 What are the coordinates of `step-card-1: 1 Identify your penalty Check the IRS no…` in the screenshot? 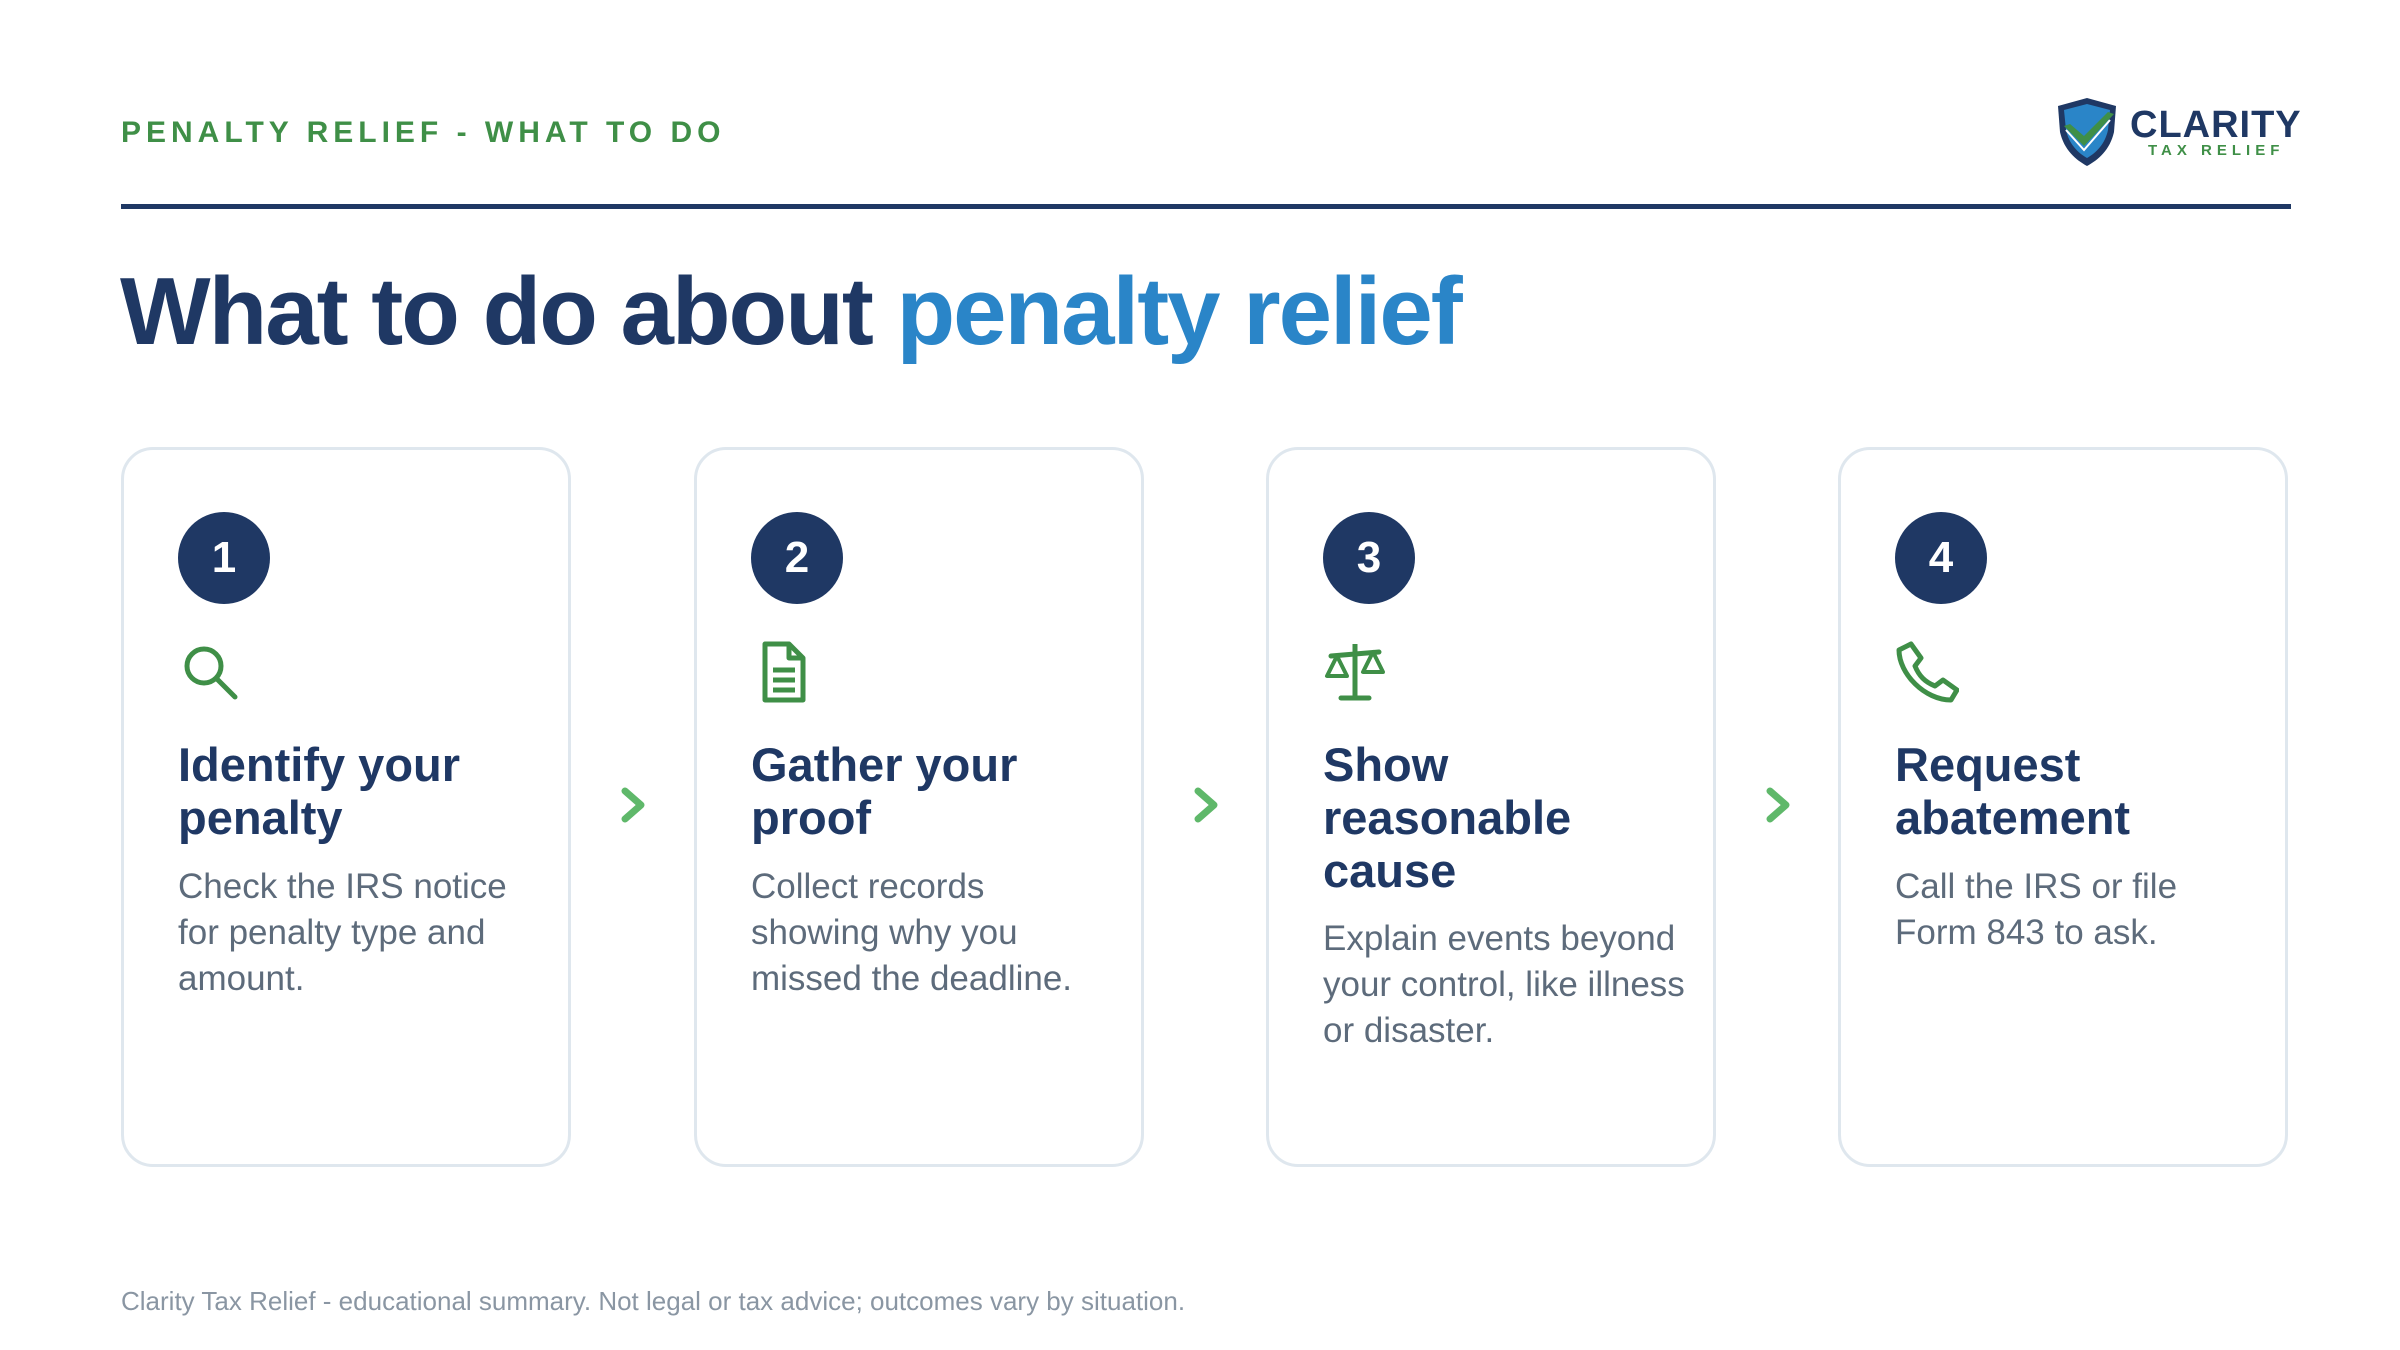 It's located at (346, 807).